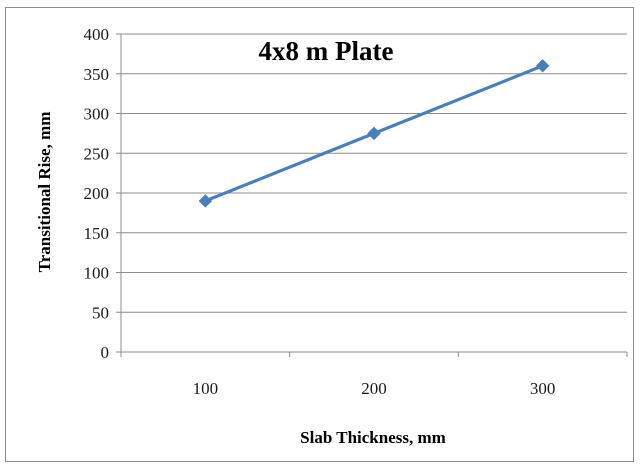 This screenshot has width=641, height=470. I want to click on x-axis-title: Slab Thickness, mm, so click(373, 437).